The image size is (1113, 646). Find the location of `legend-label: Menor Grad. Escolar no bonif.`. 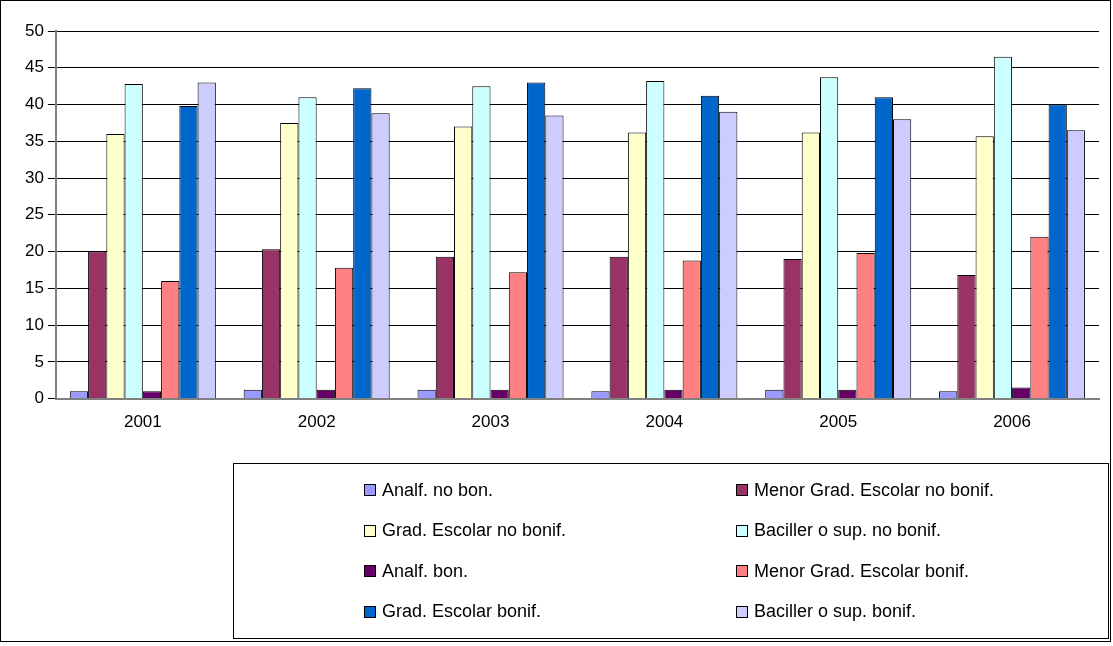

legend-label: Menor Grad. Escolar no bonif. is located at coordinates (874, 490).